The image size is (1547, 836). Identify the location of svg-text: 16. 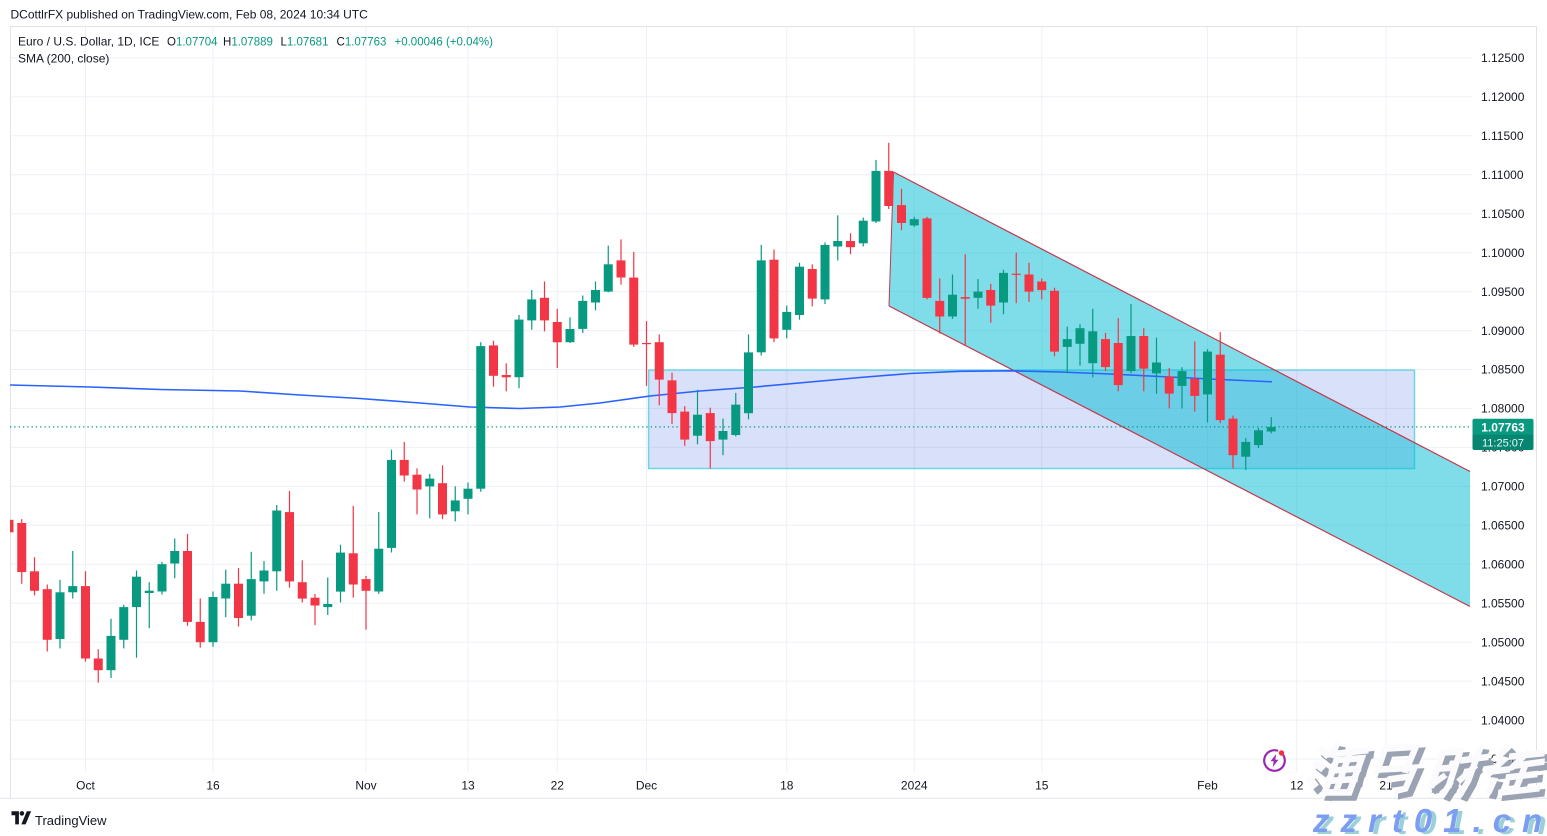
(213, 786).